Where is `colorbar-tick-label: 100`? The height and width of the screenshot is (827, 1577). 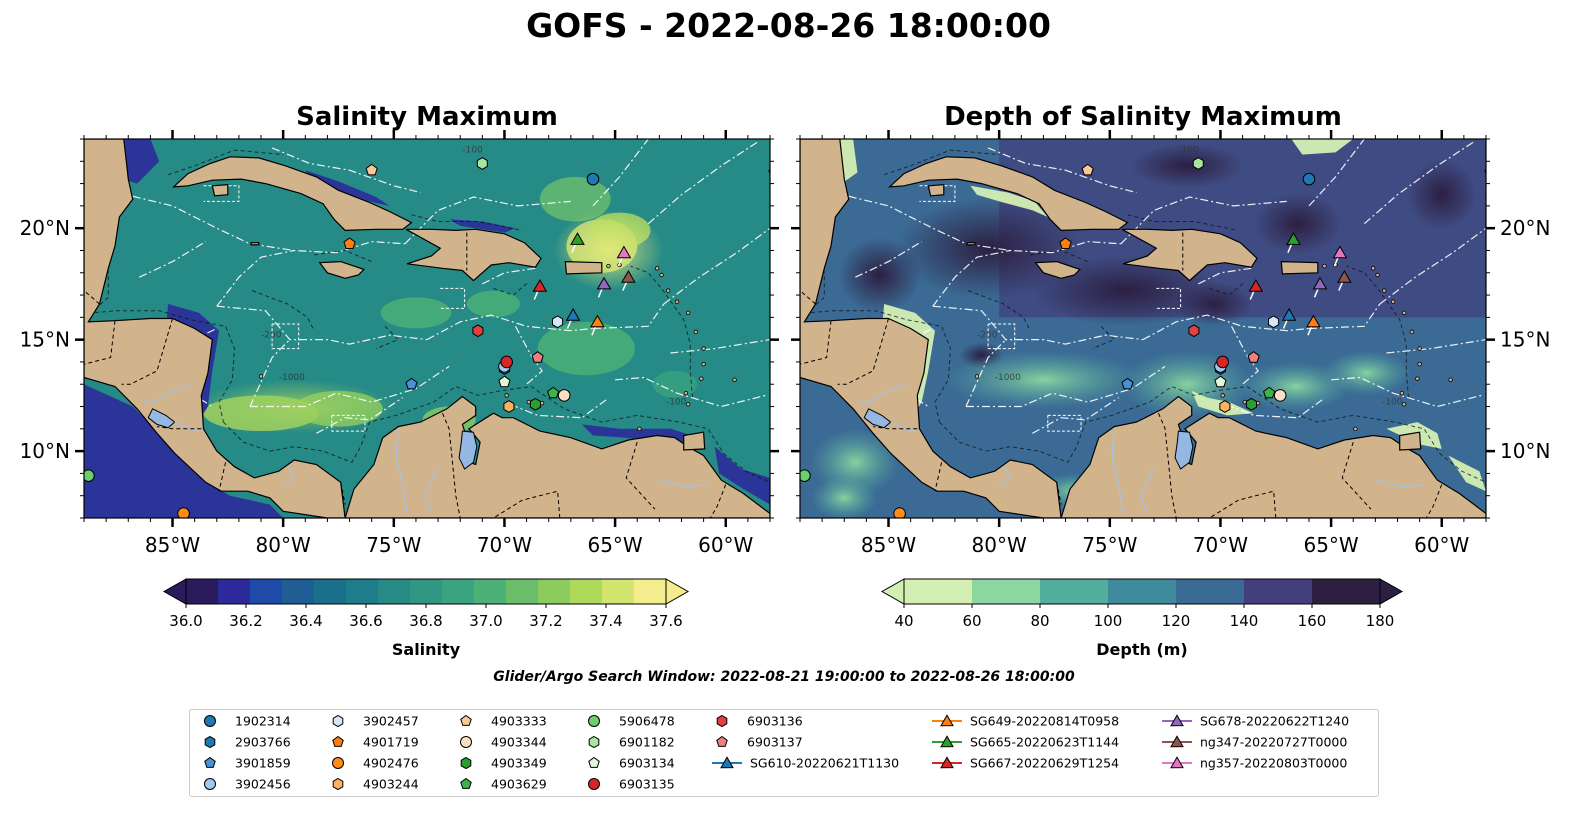 colorbar-tick-label: 100 is located at coordinates (1108, 621).